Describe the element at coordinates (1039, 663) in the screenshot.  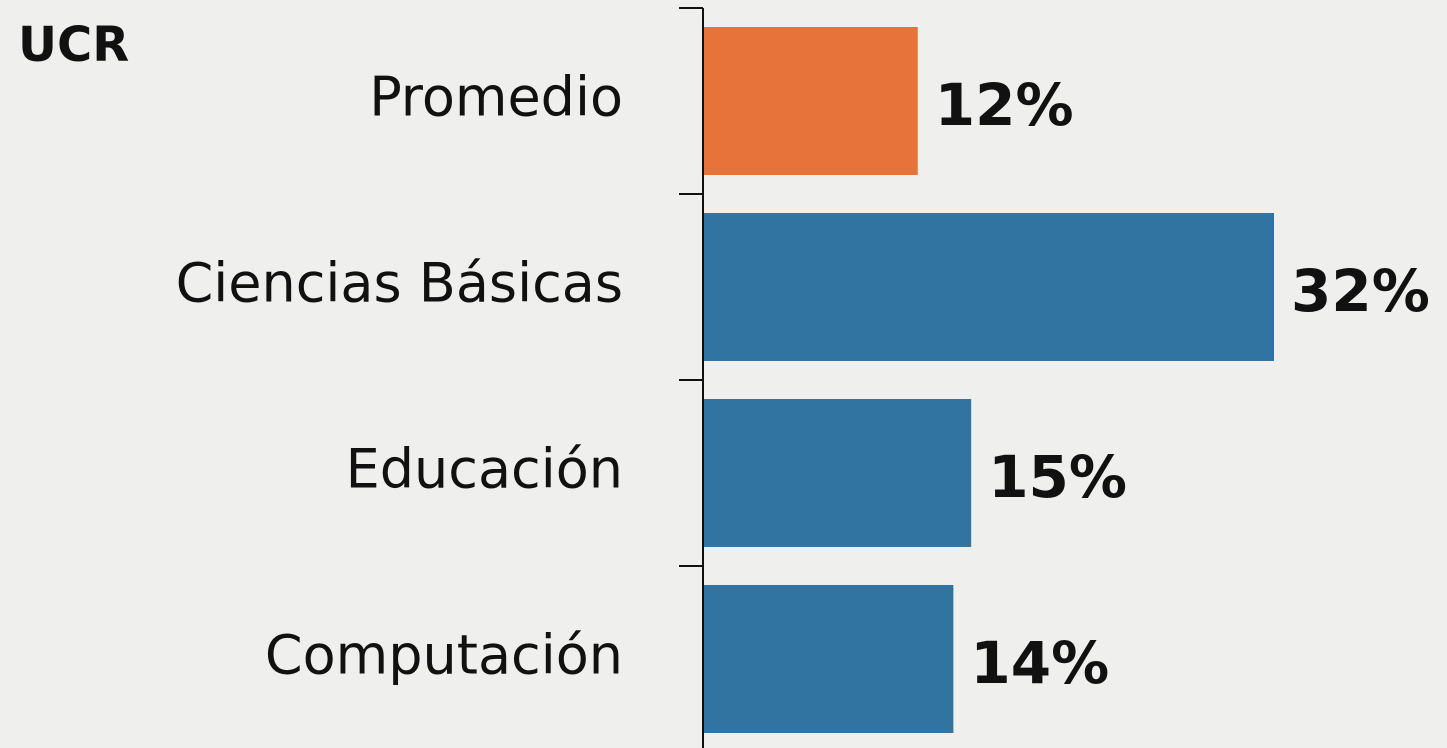
I see `value-label: 14%` at that location.